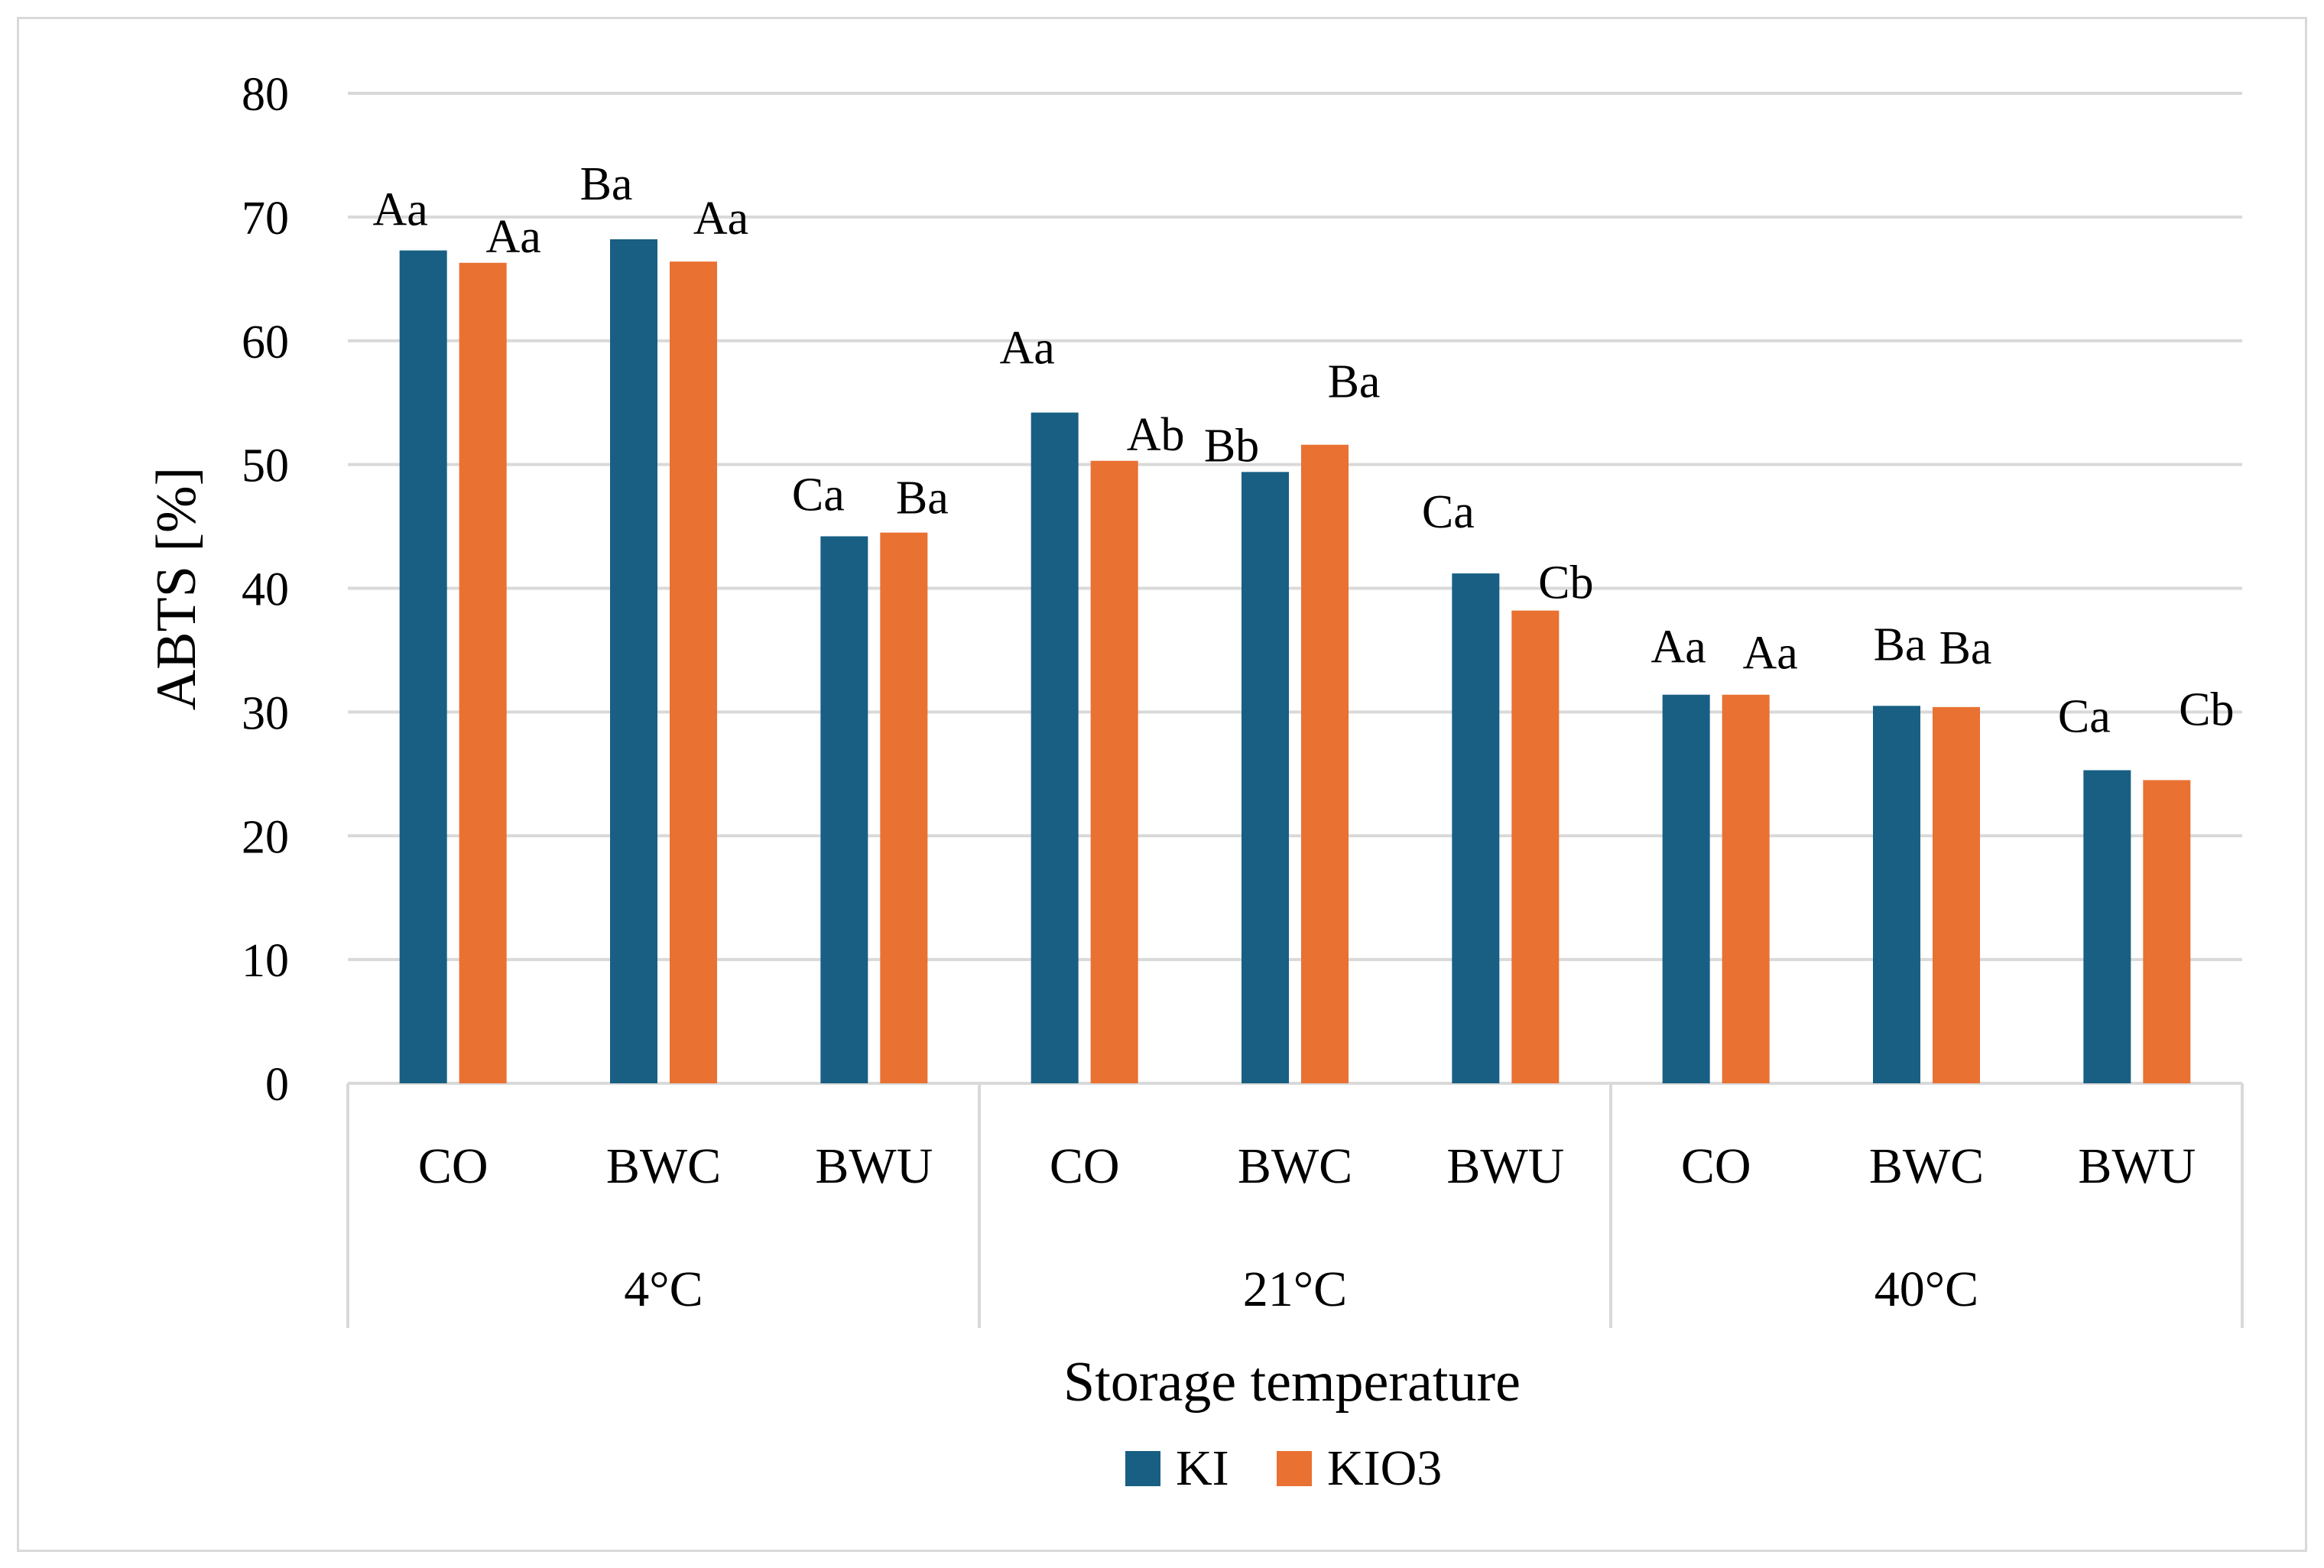  I want to click on y-tick-label: 80, so click(265, 95).